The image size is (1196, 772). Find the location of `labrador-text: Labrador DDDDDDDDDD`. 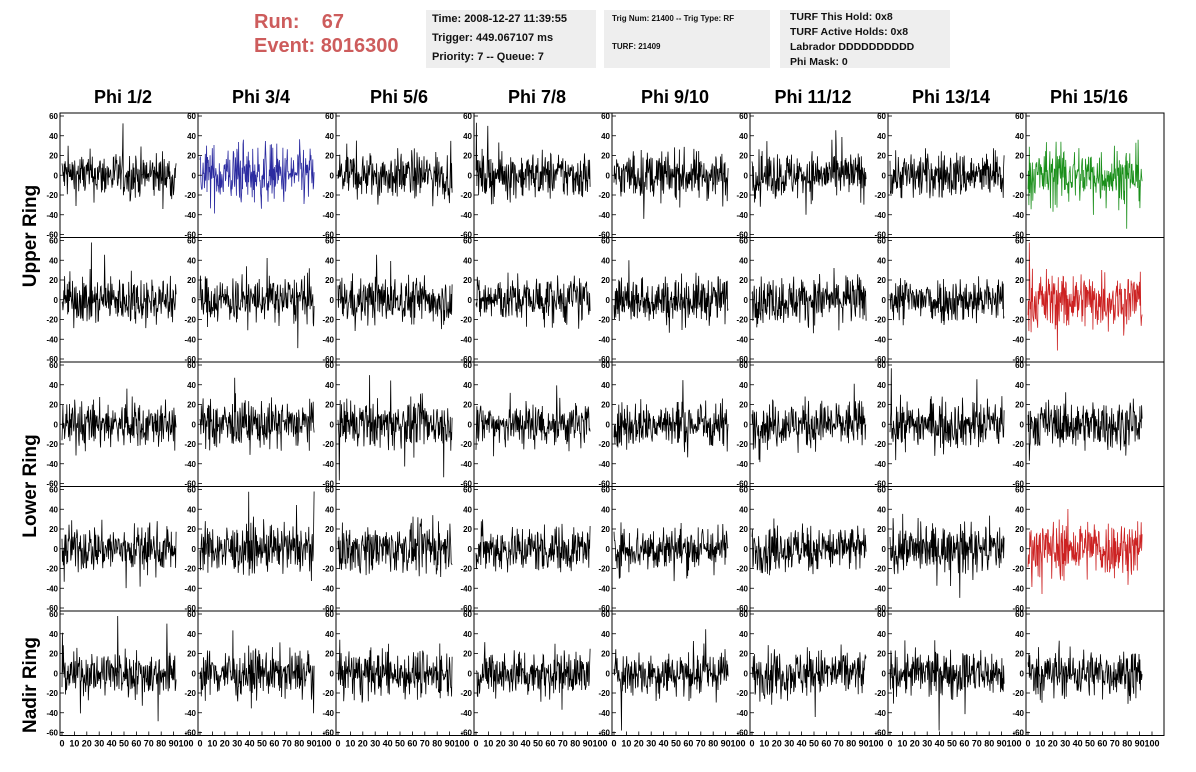

labrador-text: Labrador DDDDDDDDDD is located at coordinates (852, 47).